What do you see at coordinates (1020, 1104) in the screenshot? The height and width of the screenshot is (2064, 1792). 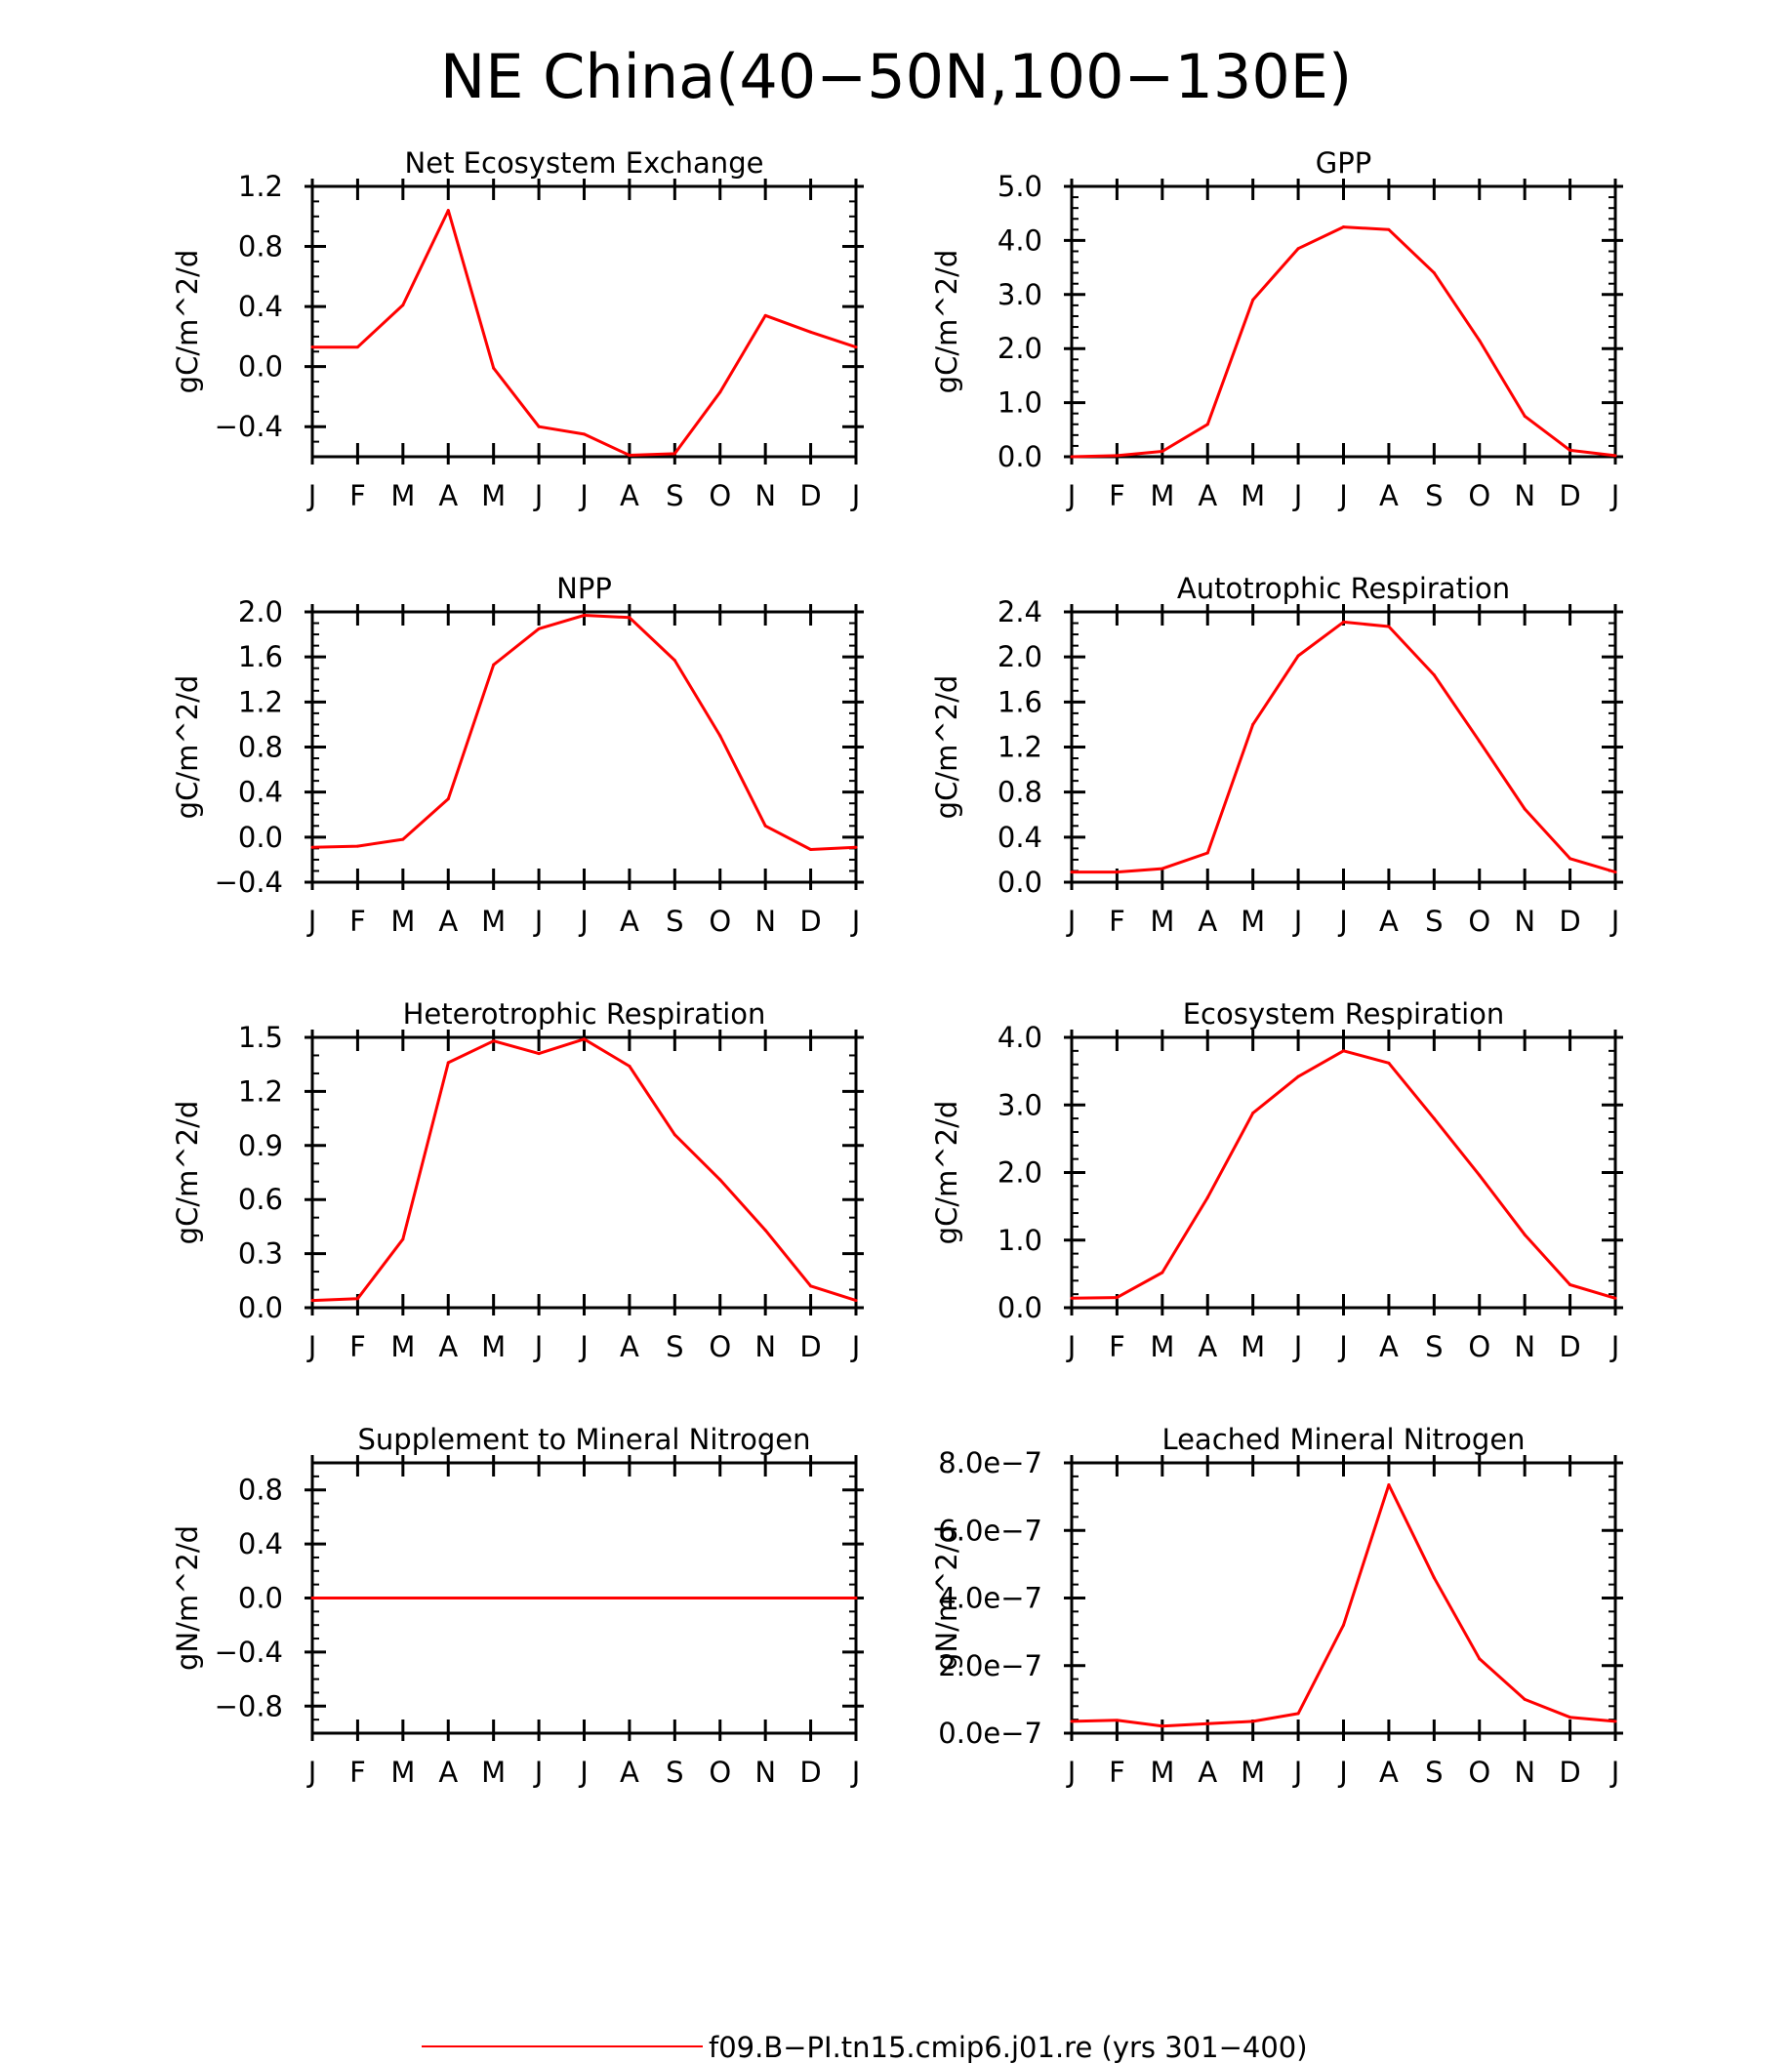 I see `y-tick-label: 3.0` at bounding box center [1020, 1104].